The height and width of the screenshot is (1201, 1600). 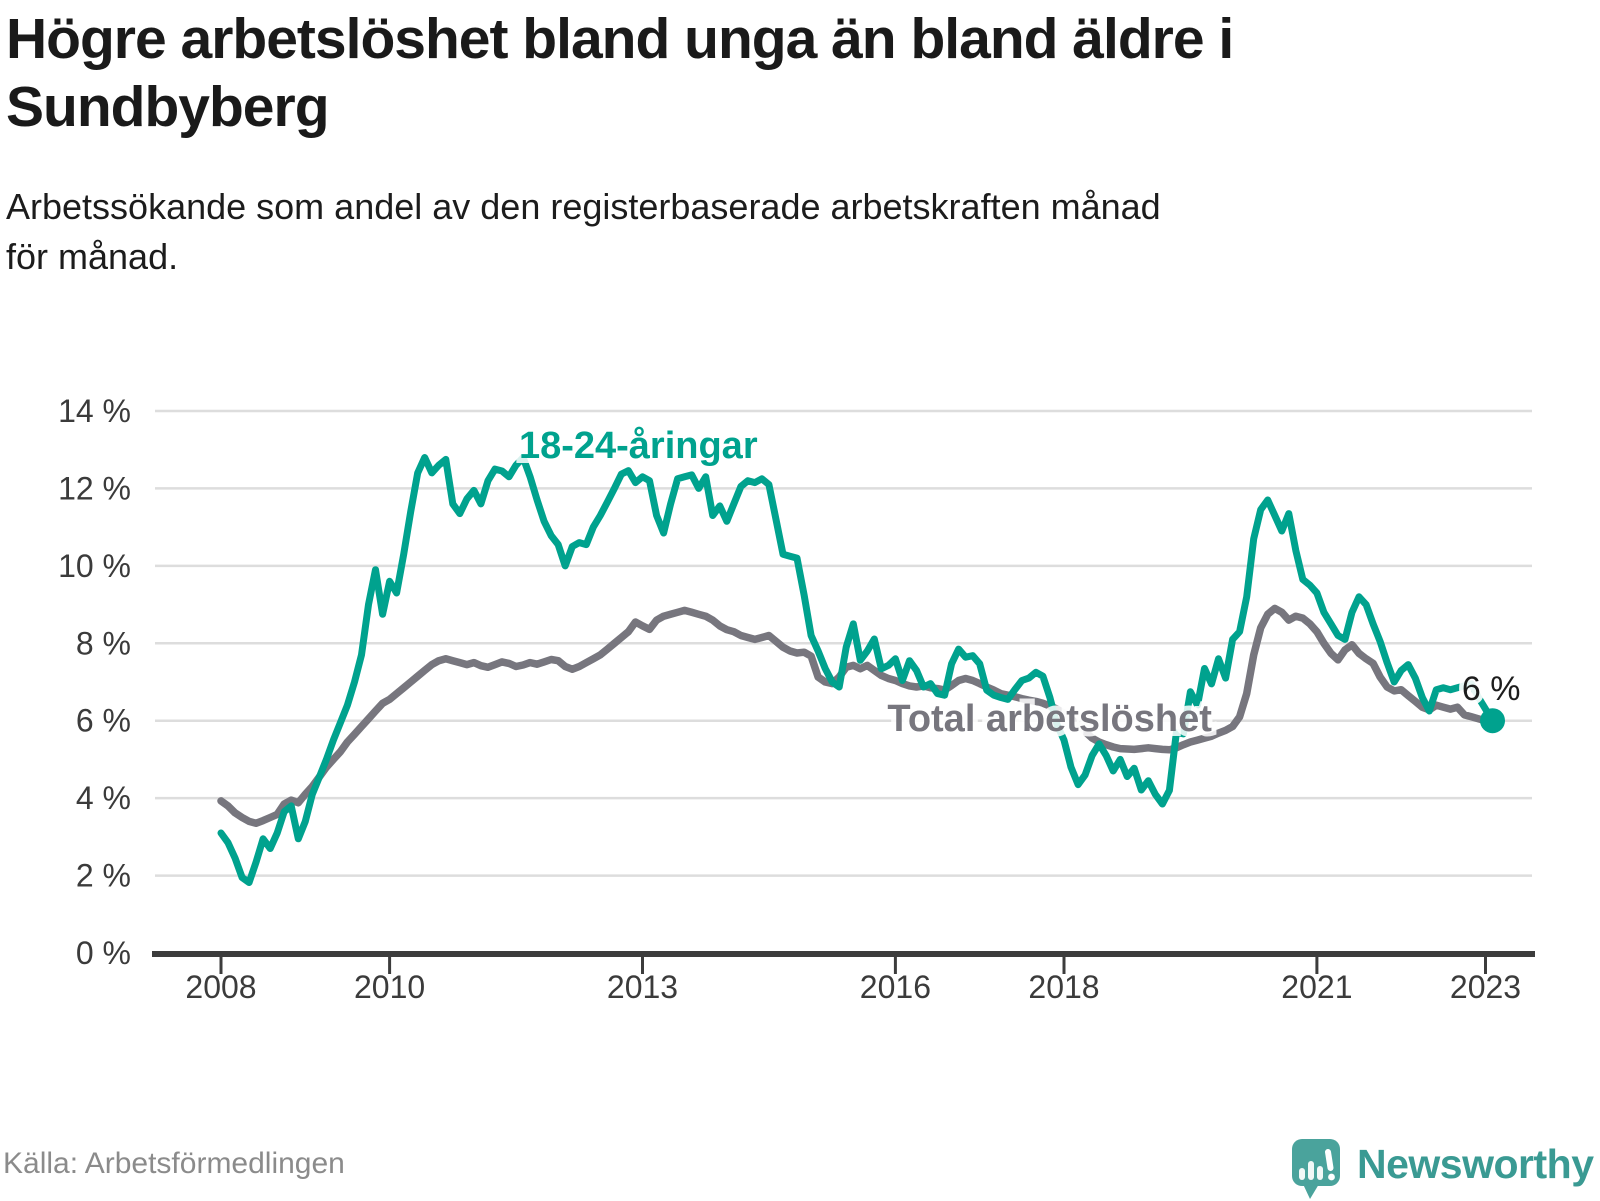 I want to click on newsworthy-logo-icon, so click(x=1316, y=1169).